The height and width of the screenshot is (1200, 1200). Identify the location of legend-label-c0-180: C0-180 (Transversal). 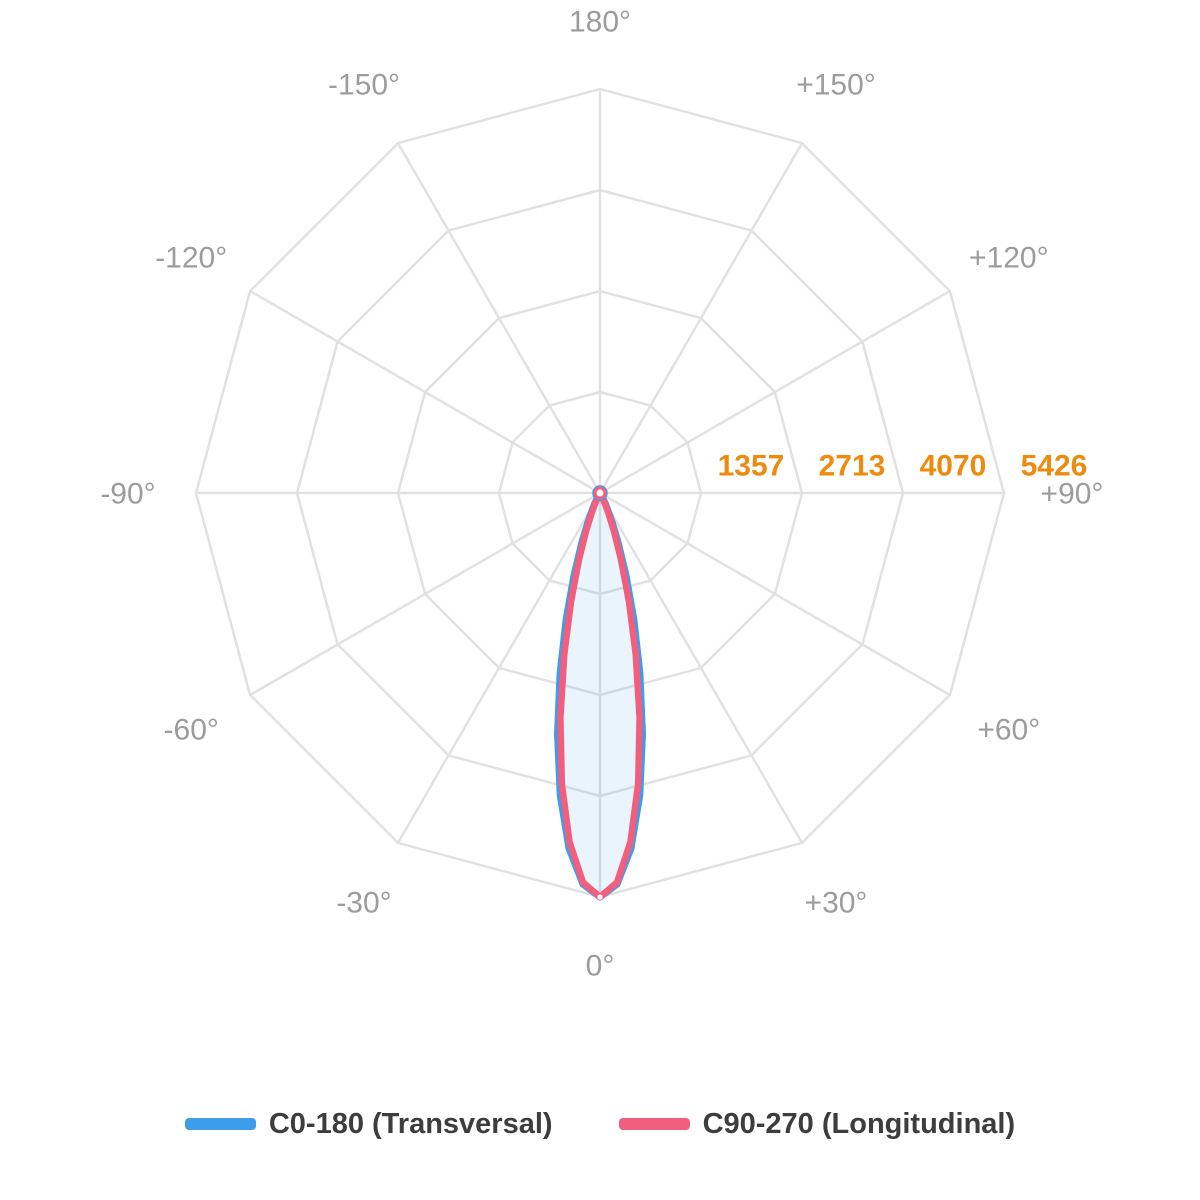
(410, 1123).